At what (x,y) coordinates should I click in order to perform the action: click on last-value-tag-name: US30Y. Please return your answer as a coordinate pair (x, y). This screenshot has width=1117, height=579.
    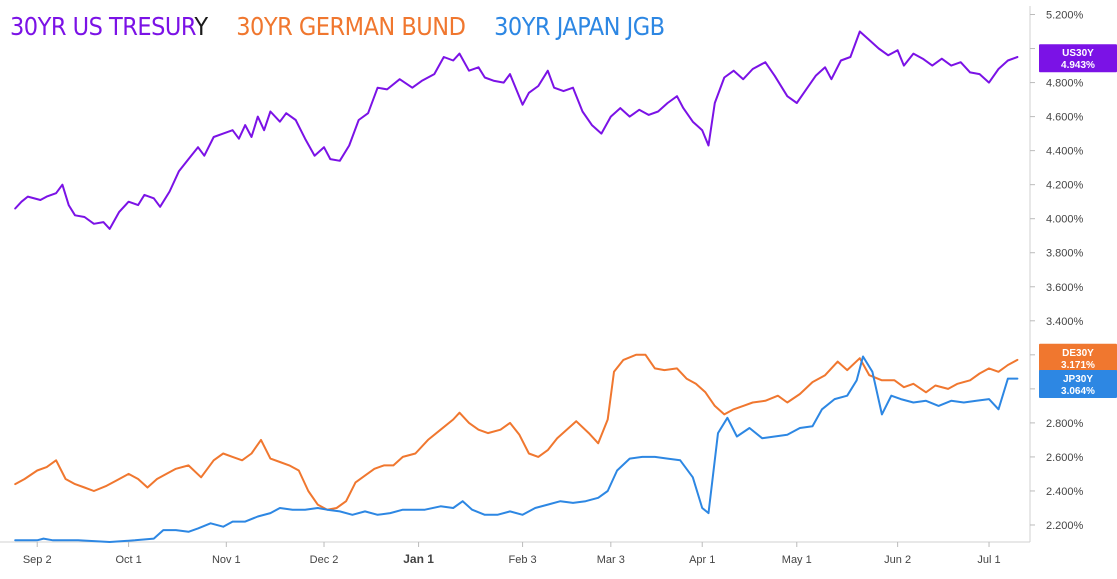
    Looking at the image, I should click on (1078, 53).